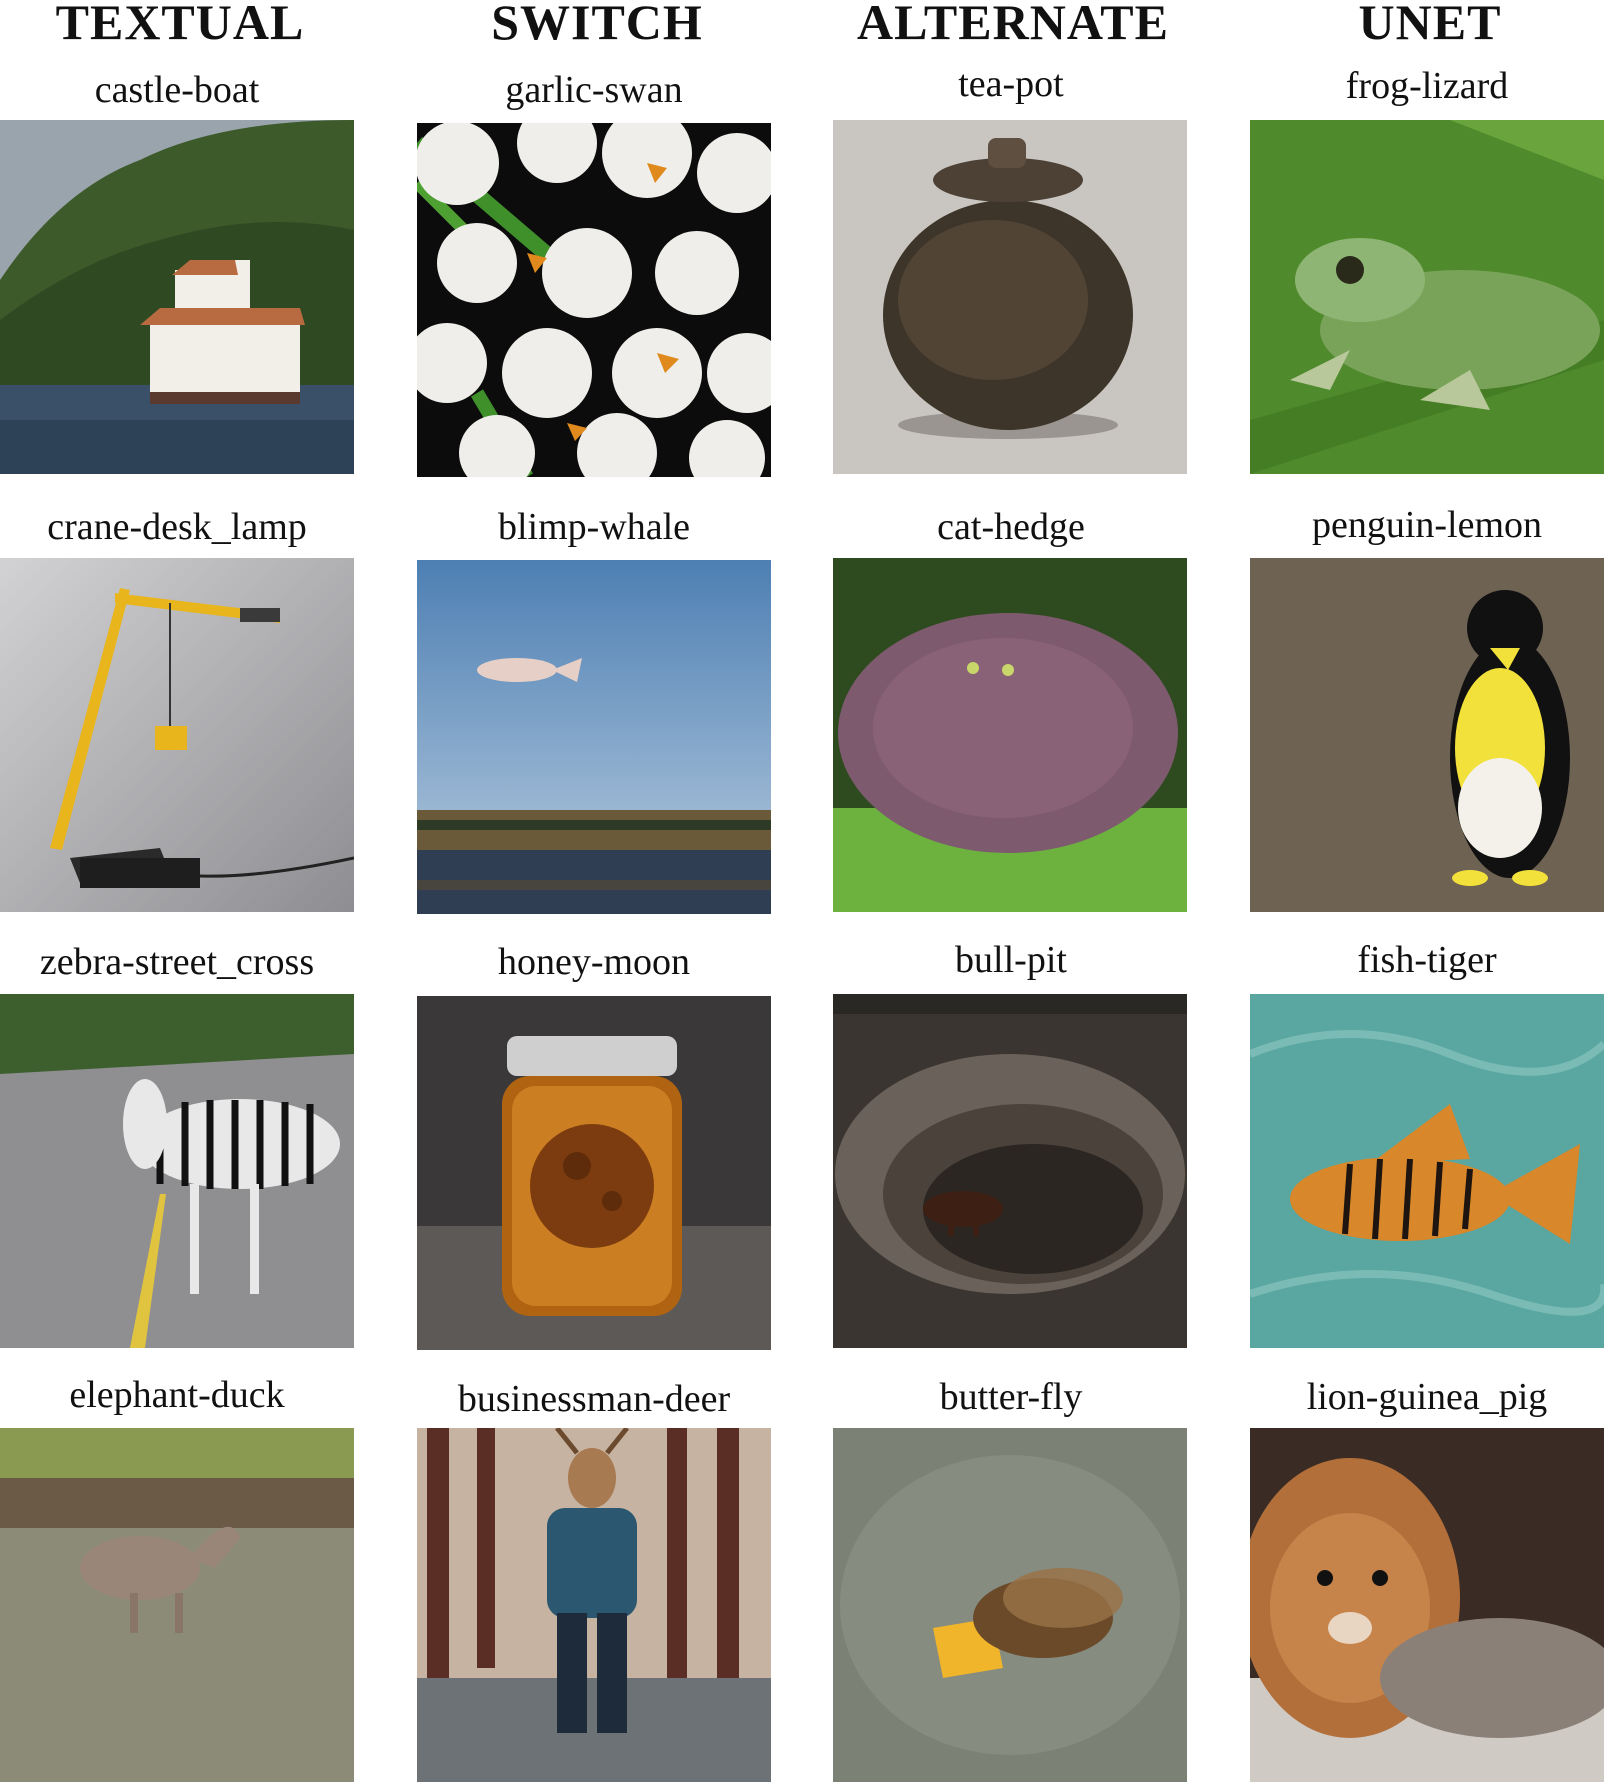 This screenshot has width=1605, height=1784. What do you see at coordinates (1427, 735) in the screenshot?
I see `generated-image-penguin-lemon` at bounding box center [1427, 735].